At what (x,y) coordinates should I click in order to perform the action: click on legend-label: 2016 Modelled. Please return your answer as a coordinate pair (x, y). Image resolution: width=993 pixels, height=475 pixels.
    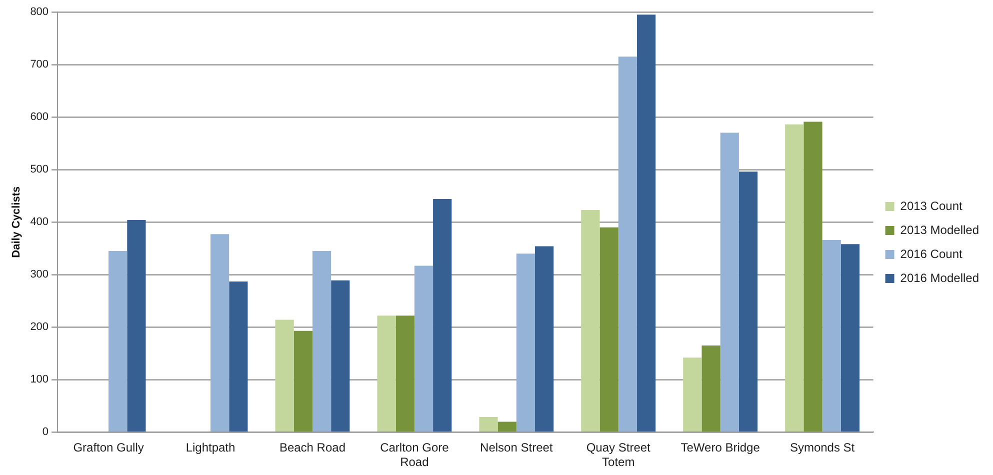
    Looking at the image, I should click on (940, 277).